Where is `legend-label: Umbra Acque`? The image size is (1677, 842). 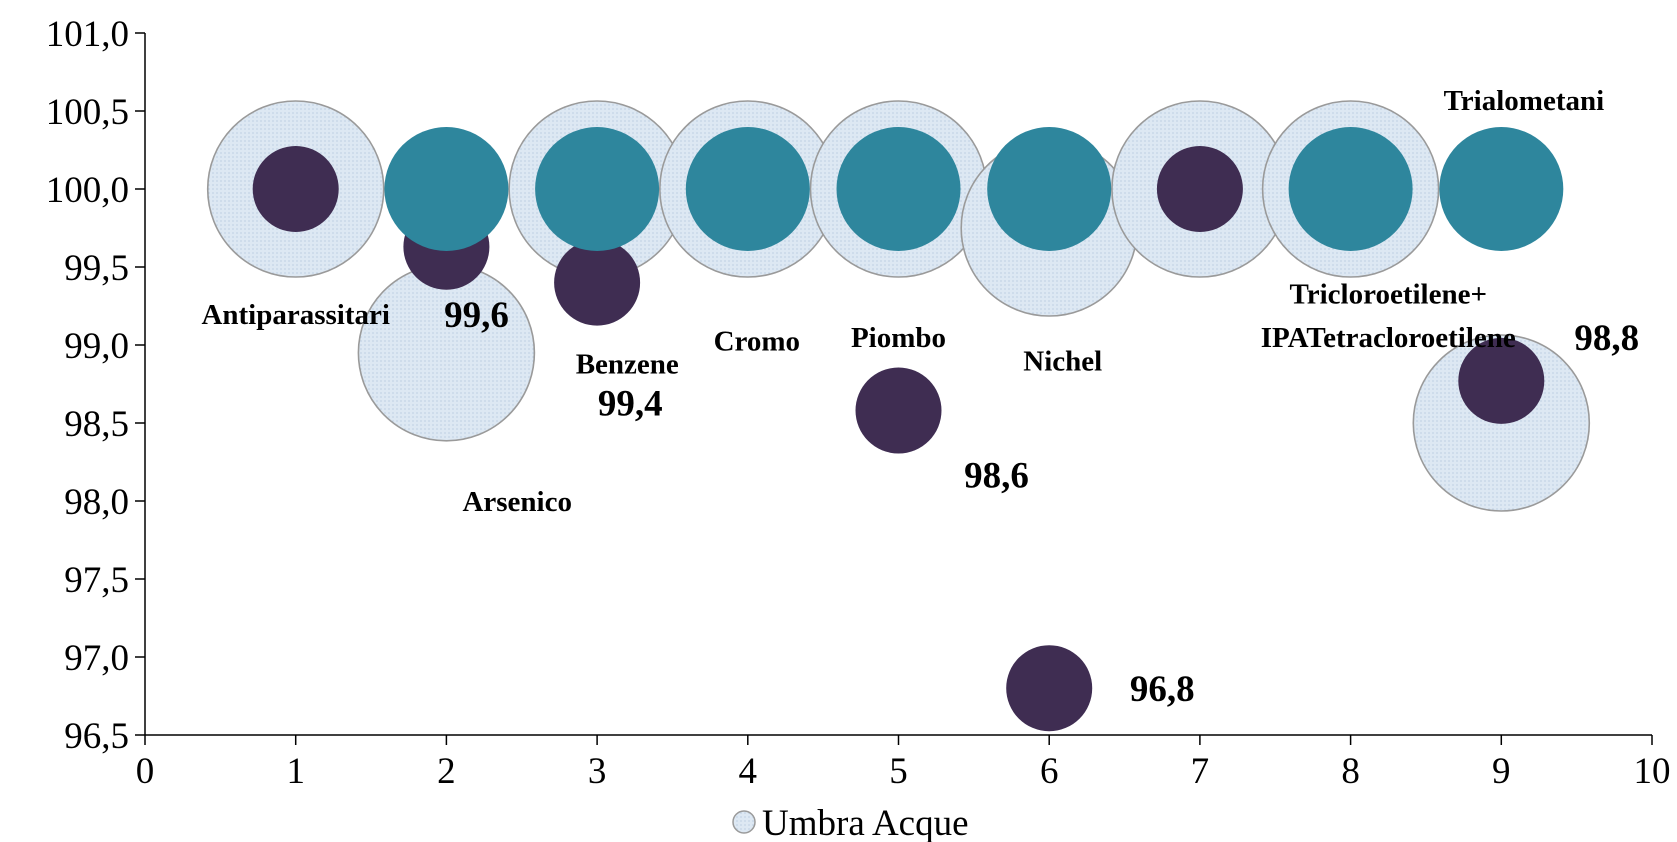 legend-label: Umbra Acque is located at coordinates (865, 822).